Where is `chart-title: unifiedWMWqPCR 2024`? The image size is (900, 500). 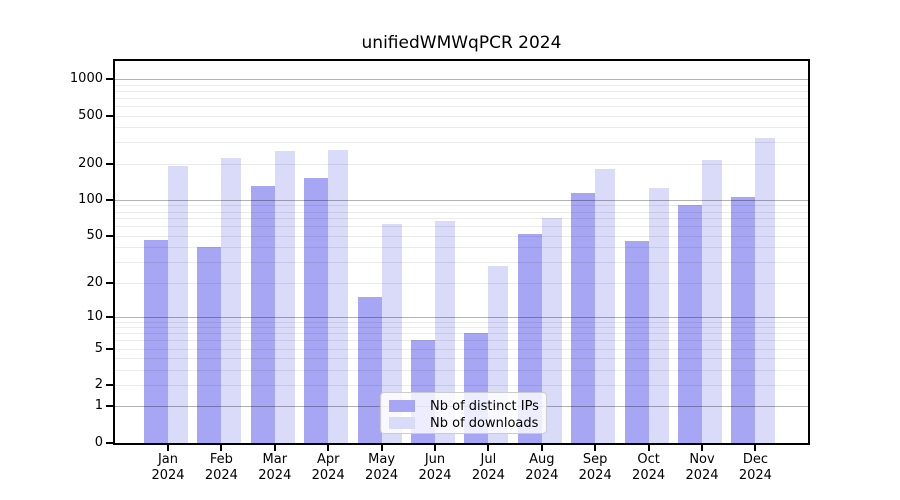
chart-title: unifiedWMWqPCR 2024 is located at coordinates (461, 43).